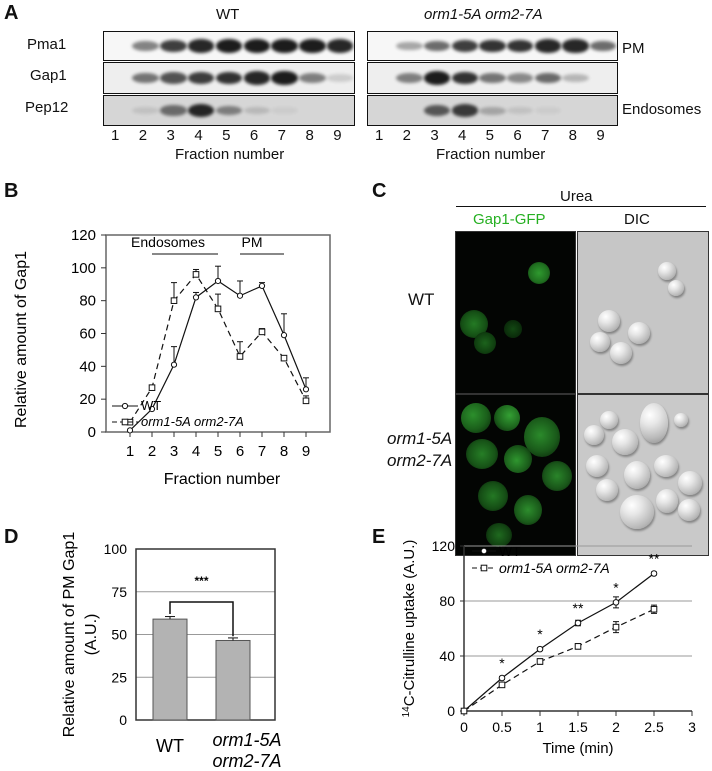 The image size is (712, 771). Describe the element at coordinates (48, 75) in the screenshot. I see `blot-row-label-gap1: Gap1` at that location.